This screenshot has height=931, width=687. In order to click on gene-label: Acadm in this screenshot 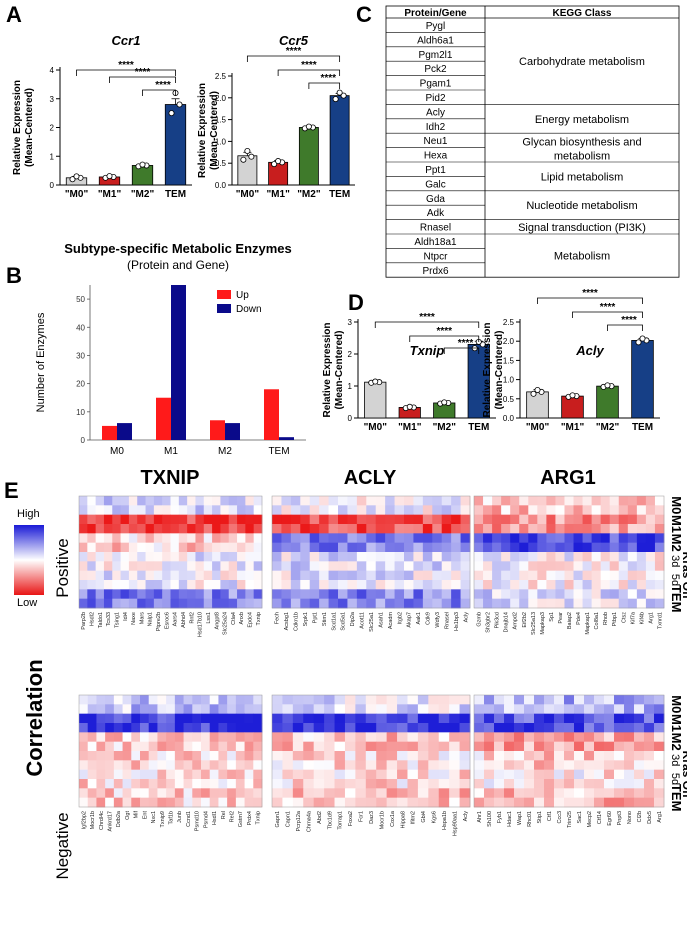, I will do `click(391, 621)`.